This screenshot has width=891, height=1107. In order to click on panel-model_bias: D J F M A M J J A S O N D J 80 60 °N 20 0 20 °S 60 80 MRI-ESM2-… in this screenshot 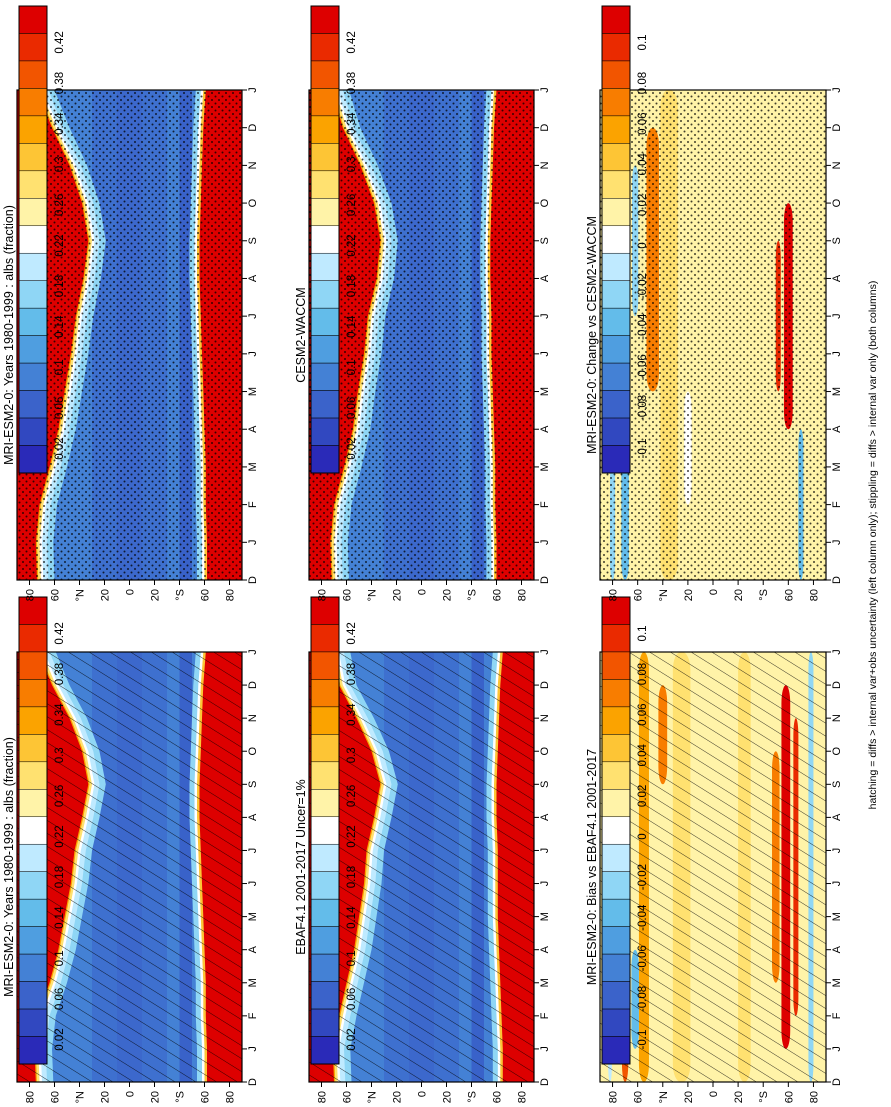, I will do `click(714, 849)`.